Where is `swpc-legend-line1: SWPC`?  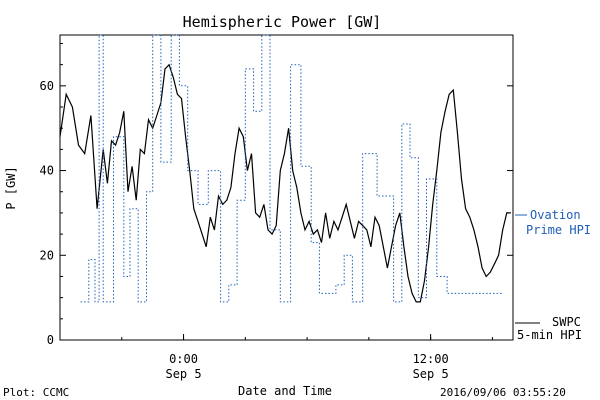
swpc-legend-line1: SWPC is located at coordinates (566, 322).